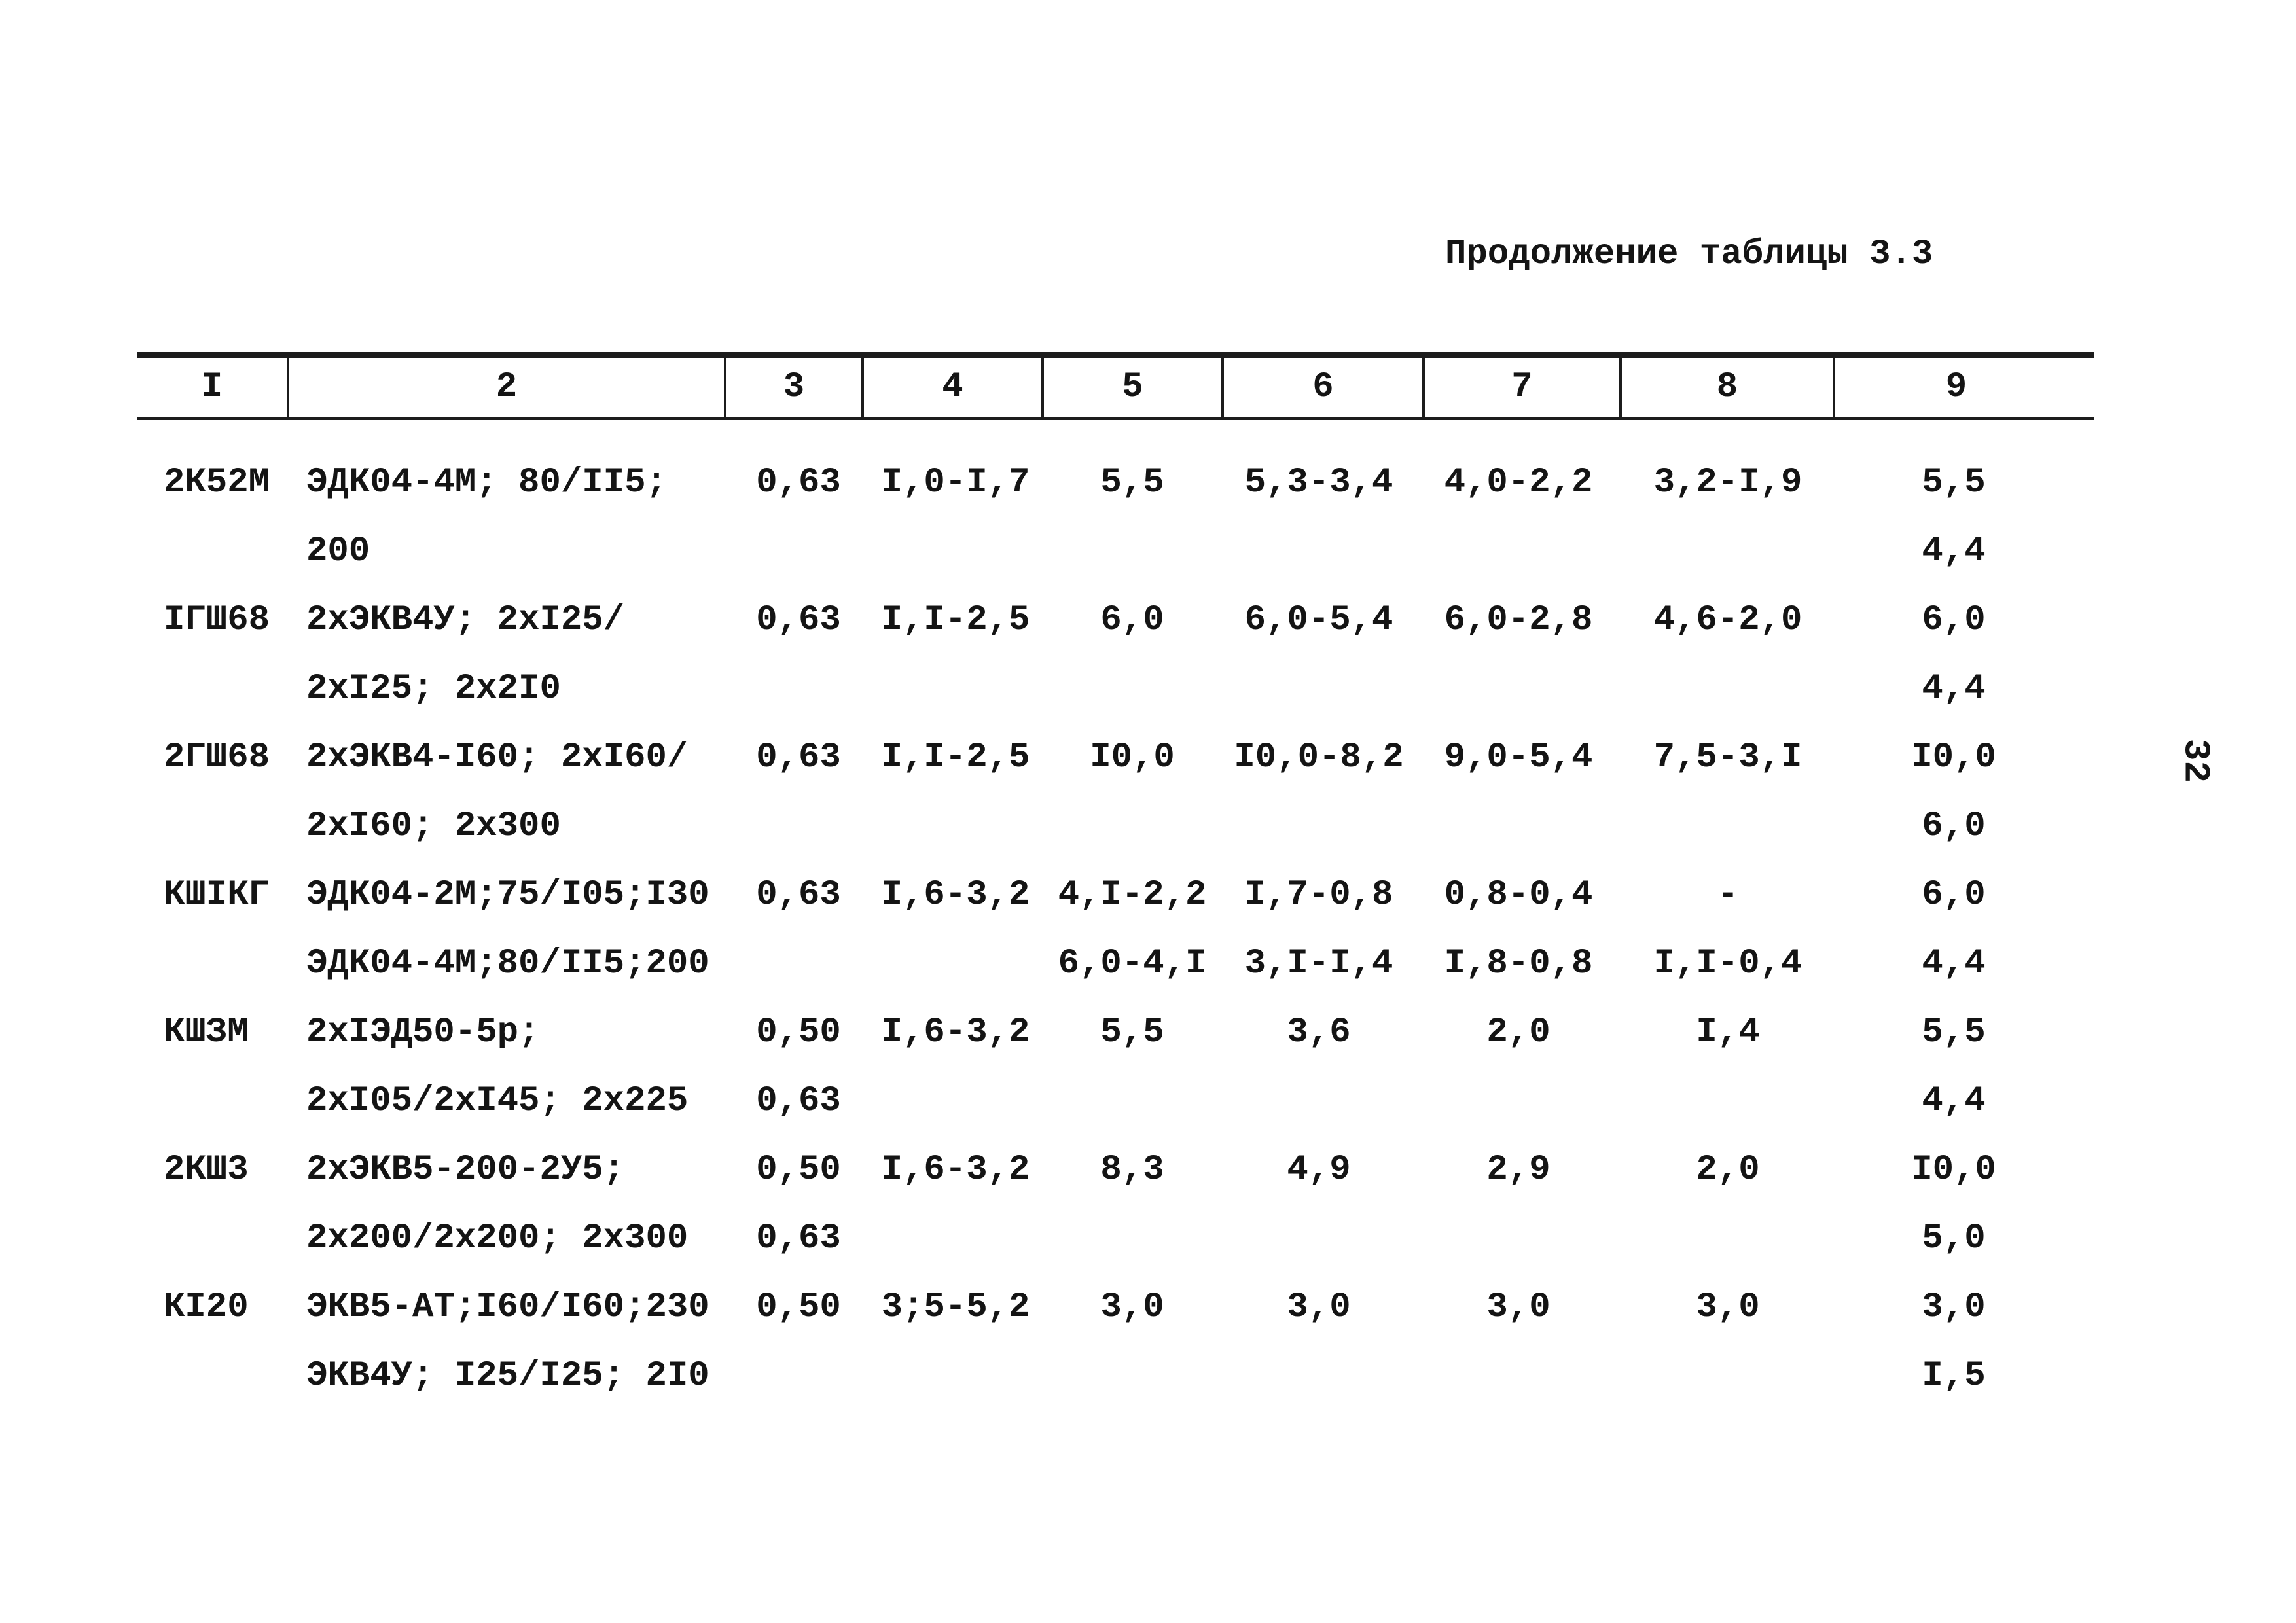 The image size is (2296, 1623). I want to click on table-cell: КI20, so click(206, 1307).